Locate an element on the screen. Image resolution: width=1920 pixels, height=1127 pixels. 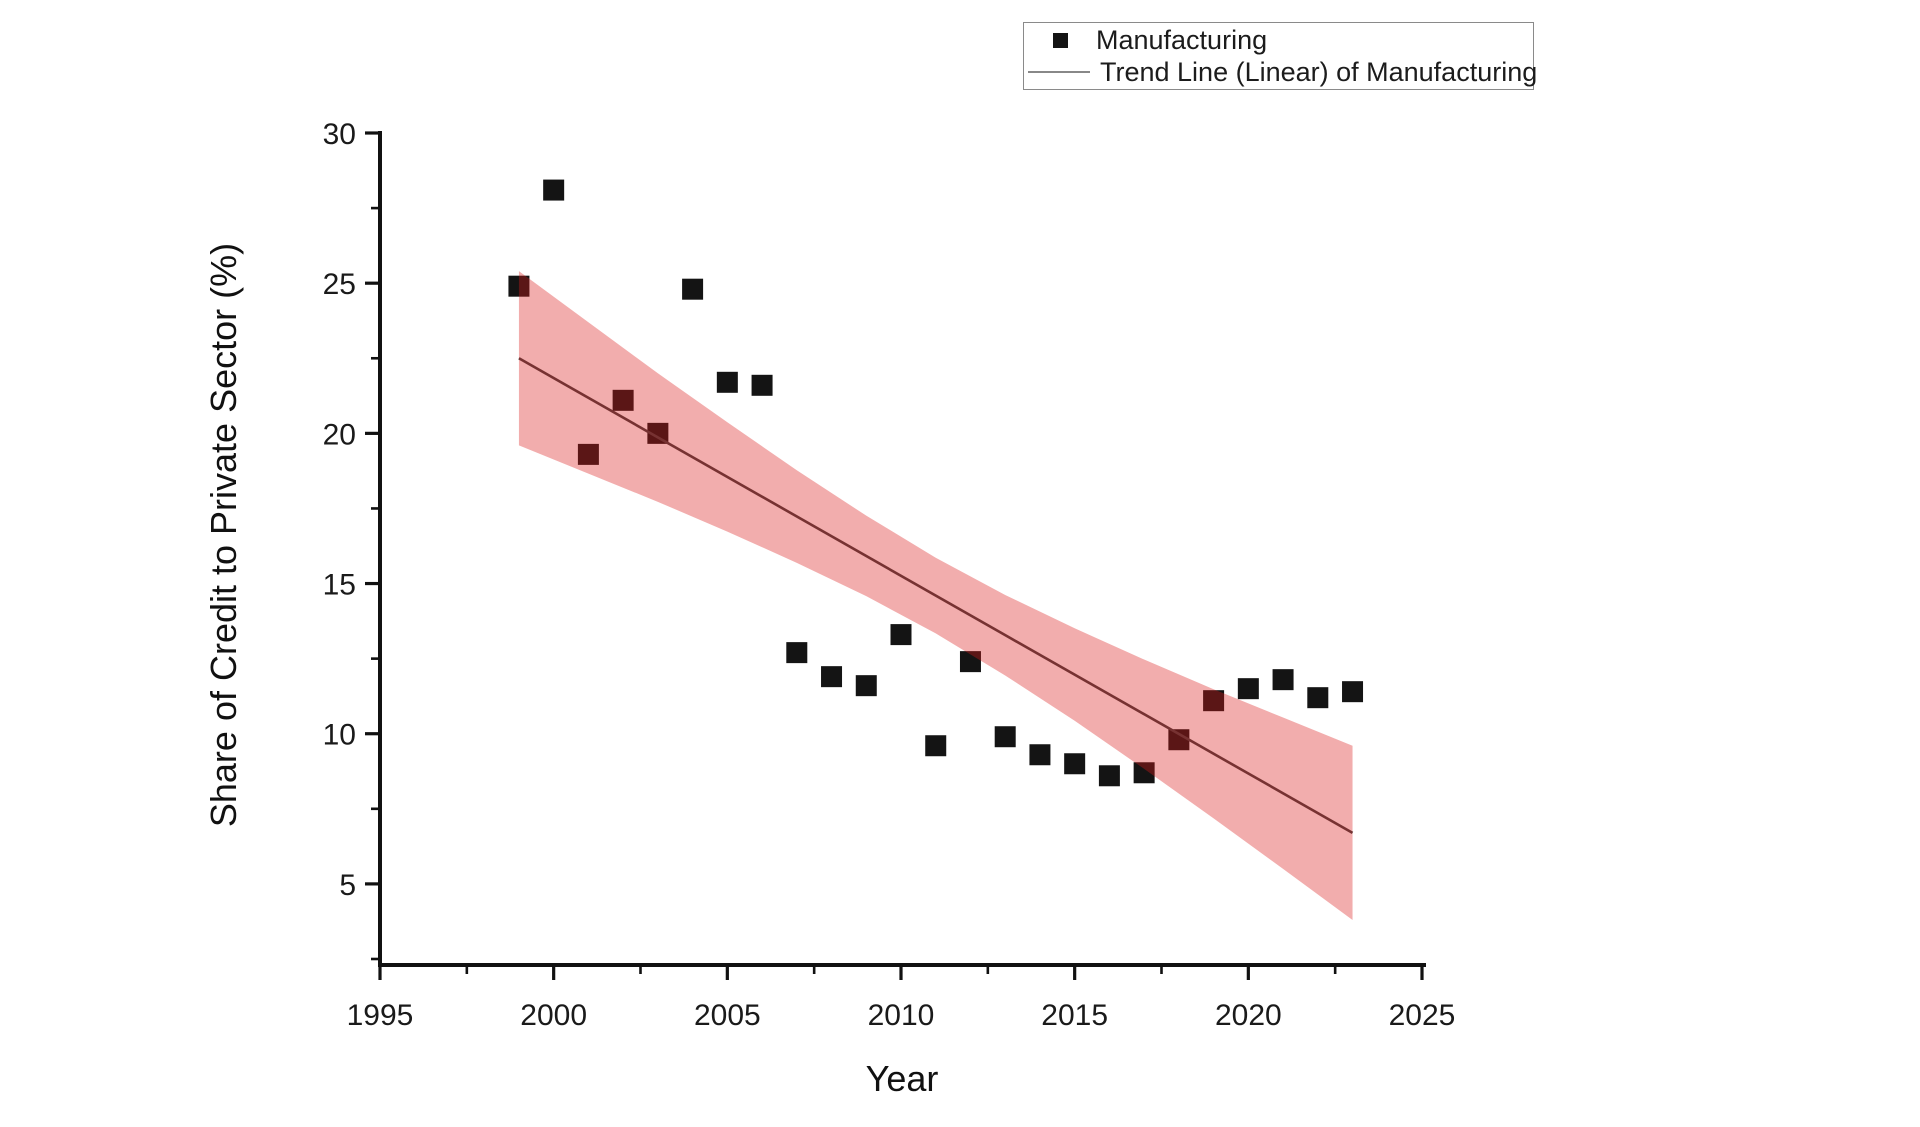
x-tick-label: 2015 is located at coordinates (1074, 1015).